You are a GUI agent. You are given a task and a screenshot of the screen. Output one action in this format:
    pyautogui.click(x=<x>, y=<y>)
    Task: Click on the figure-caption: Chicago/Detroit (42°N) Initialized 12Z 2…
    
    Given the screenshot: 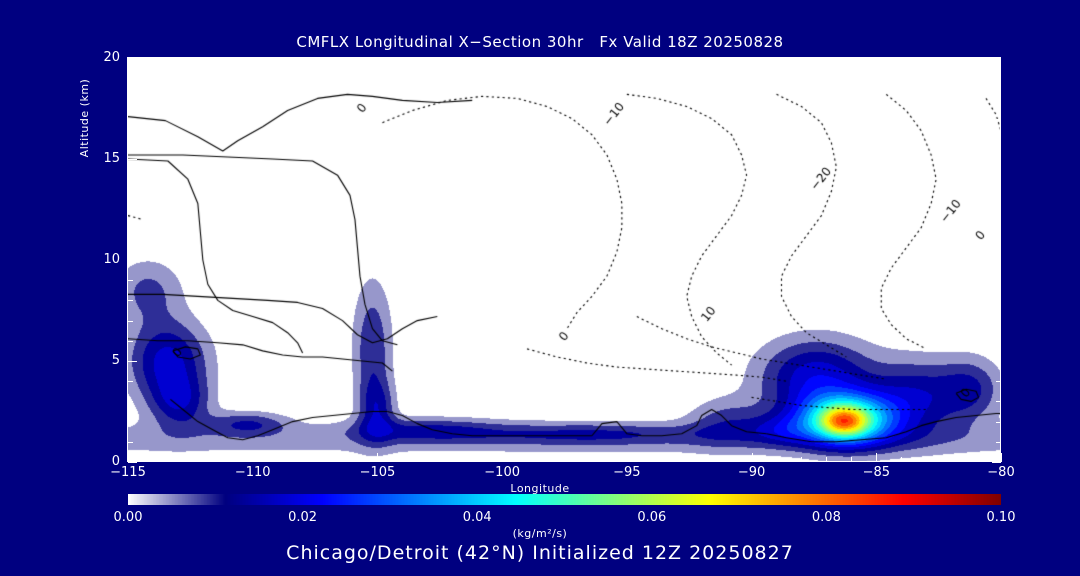 What is the action you would take?
    pyautogui.click(x=540, y=553)
    